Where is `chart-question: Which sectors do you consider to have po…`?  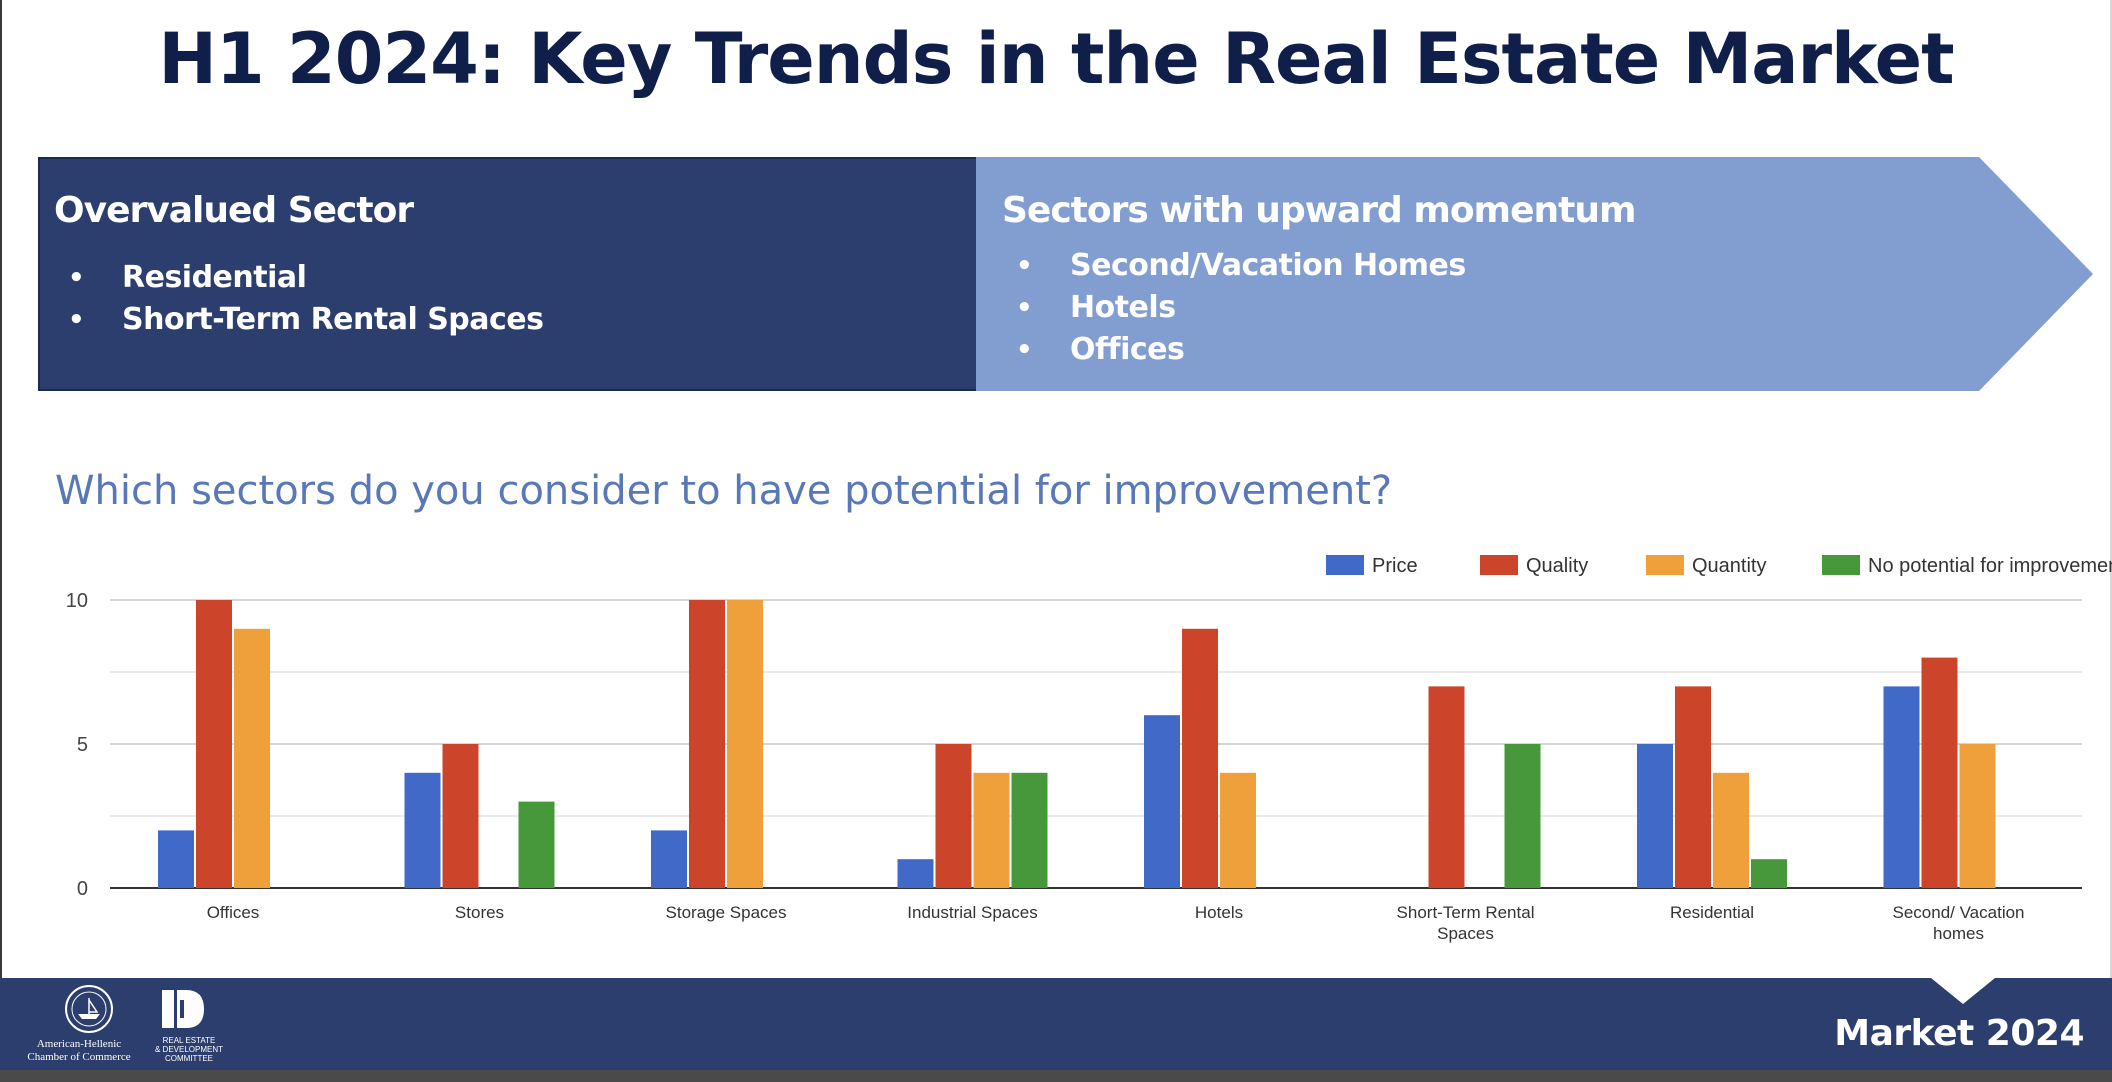 chart-question: Which sectors do you consider to have po… is located at coordinates (724, 491).